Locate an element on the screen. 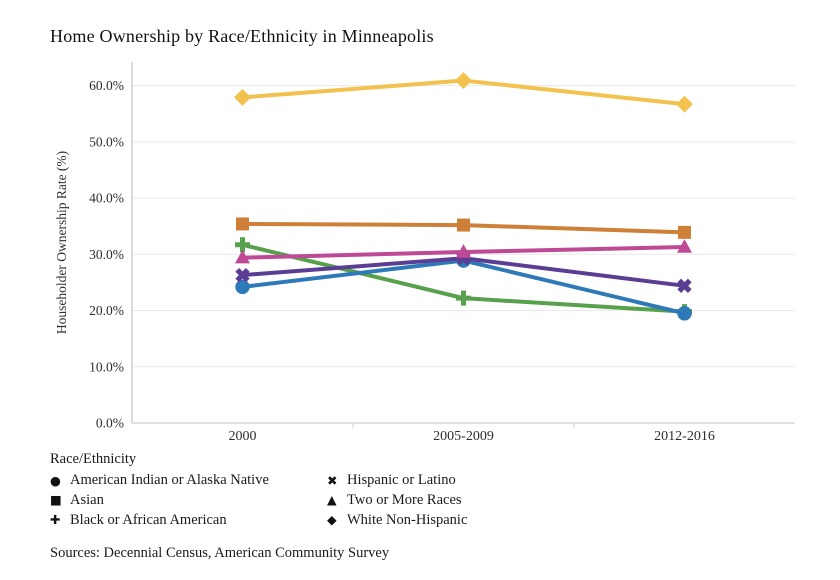  y-tick-label: 40.0% is located at coordinates (106, 198).